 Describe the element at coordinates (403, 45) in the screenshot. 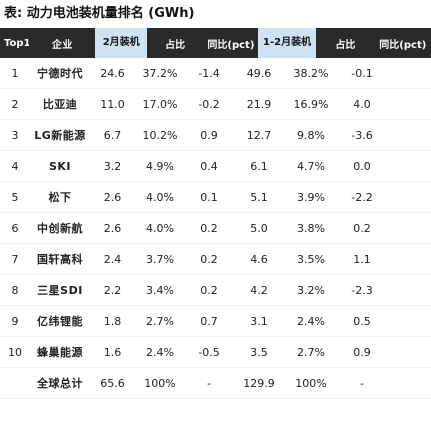

I see `header-jan-feb-yoy: 同比(pct)` at that location.